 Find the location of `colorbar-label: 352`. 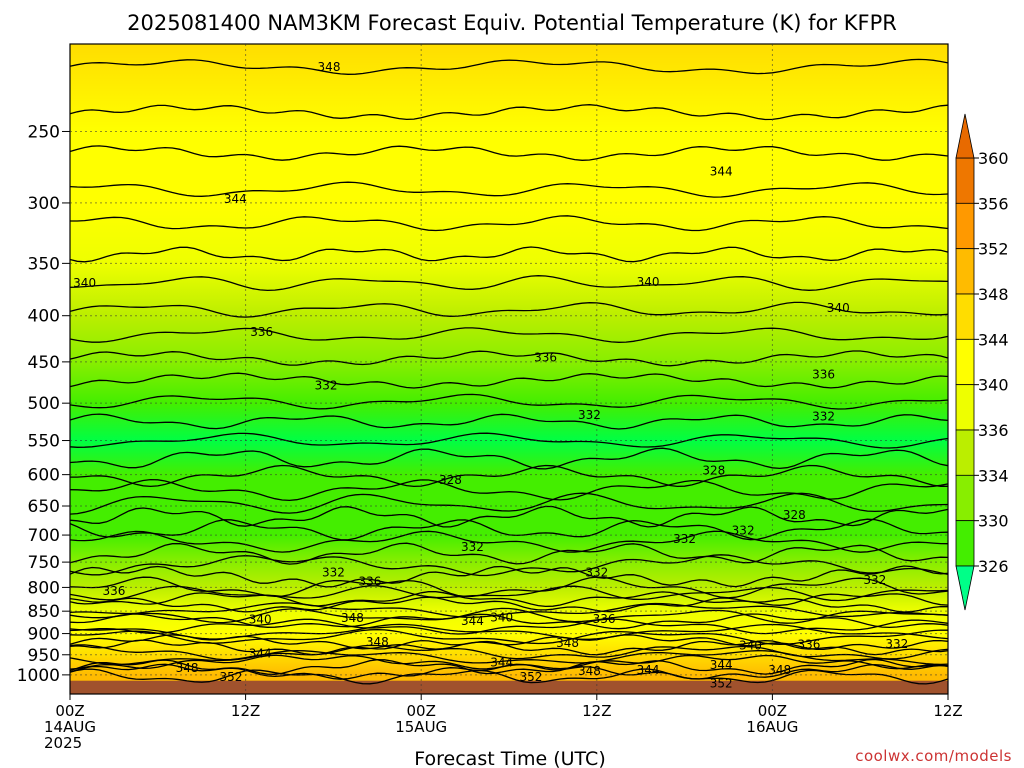

colorbar-label: 352 is located at coordinates (993, 249).